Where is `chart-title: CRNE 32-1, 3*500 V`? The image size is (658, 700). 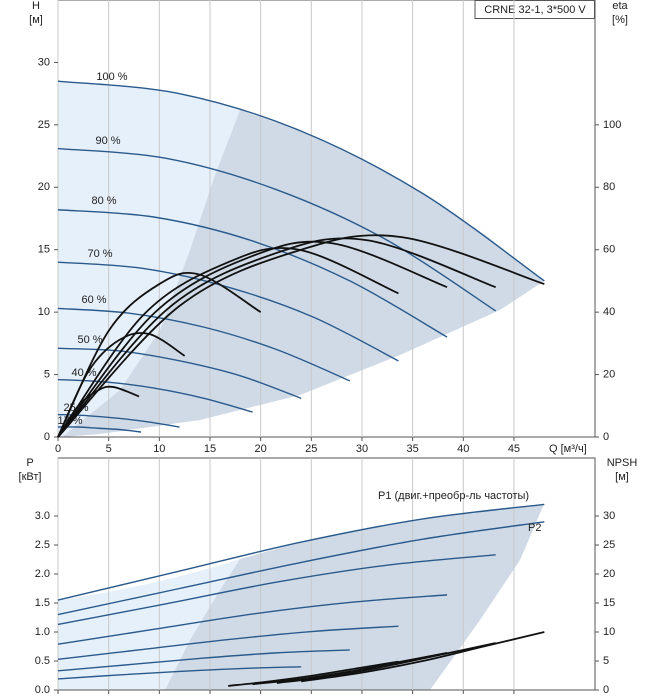 chart-title: CRNE 32-1, 3*500 V is located at coordinates (535, 10).